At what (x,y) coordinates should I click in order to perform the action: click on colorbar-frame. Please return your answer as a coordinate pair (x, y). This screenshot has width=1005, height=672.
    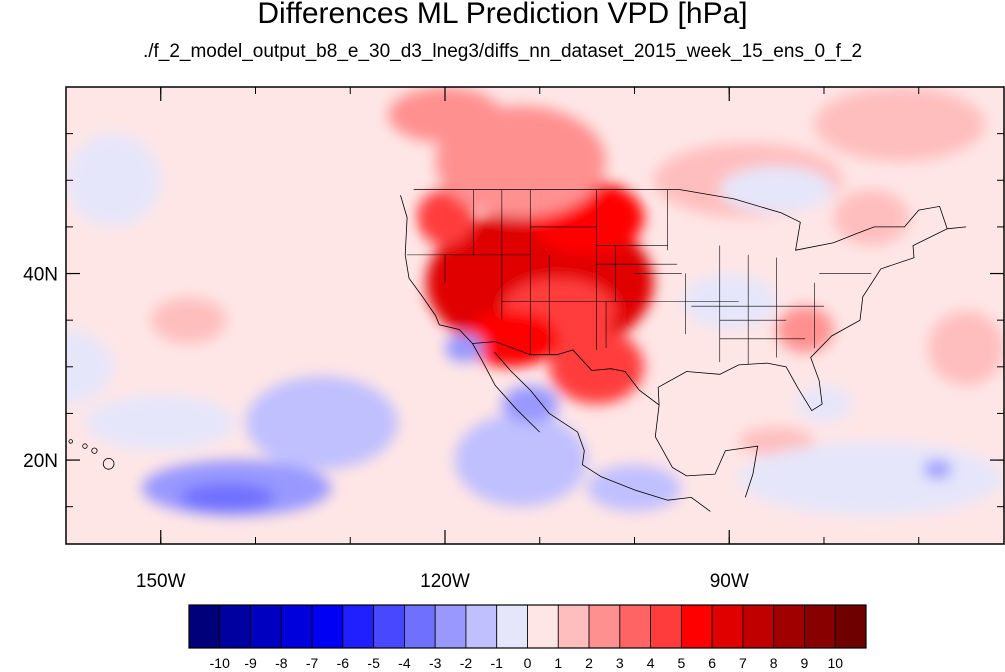
    Looking at the image, I should click on (527, 626).